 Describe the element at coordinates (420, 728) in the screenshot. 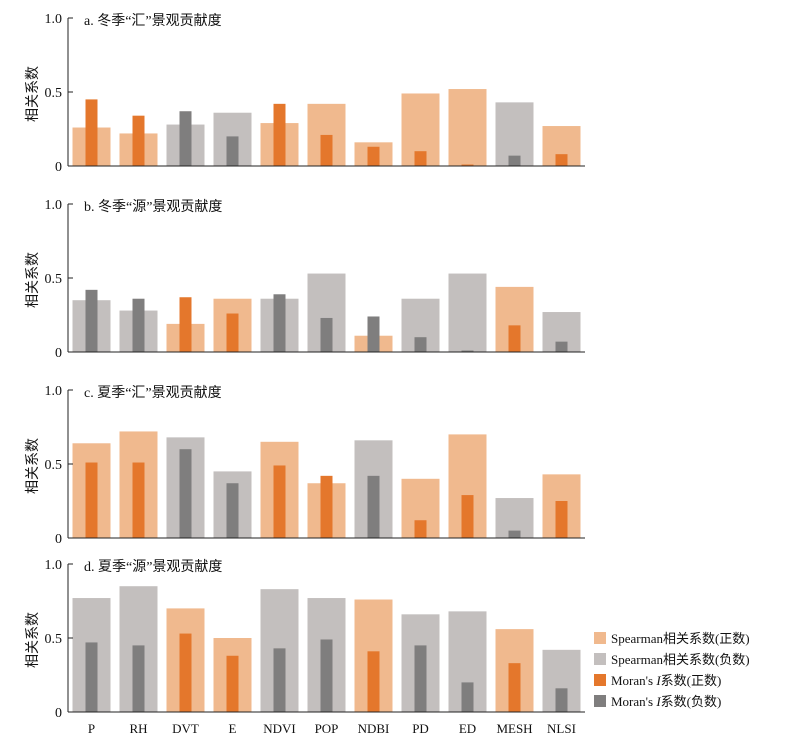

I see `x-tick-label: PD` at that location.